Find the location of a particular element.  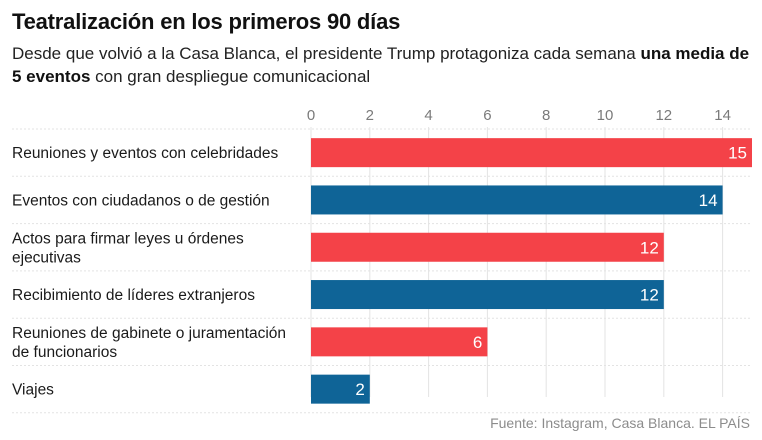

x-tick-label: 14 is located at coordinates (722, 115).